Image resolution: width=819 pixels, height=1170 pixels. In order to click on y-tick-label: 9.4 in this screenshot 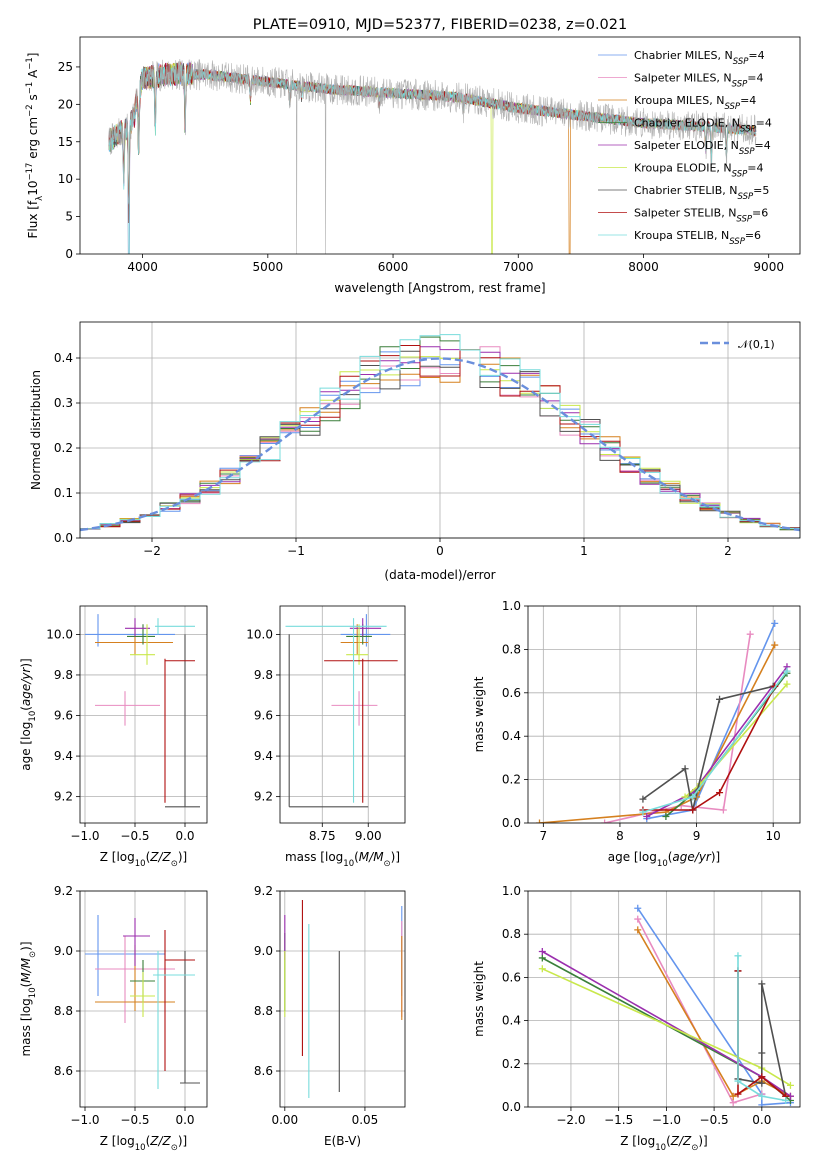, I will do `click(263, 756)`.